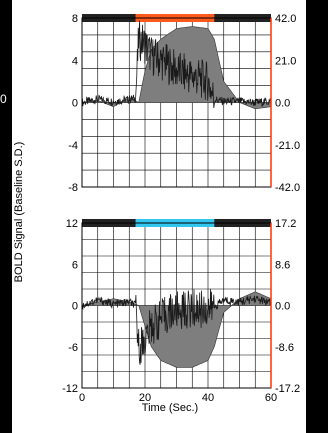 This screenshot has height=433, width=328. I want to click on y-tick-label: 8, so click(75, 19).